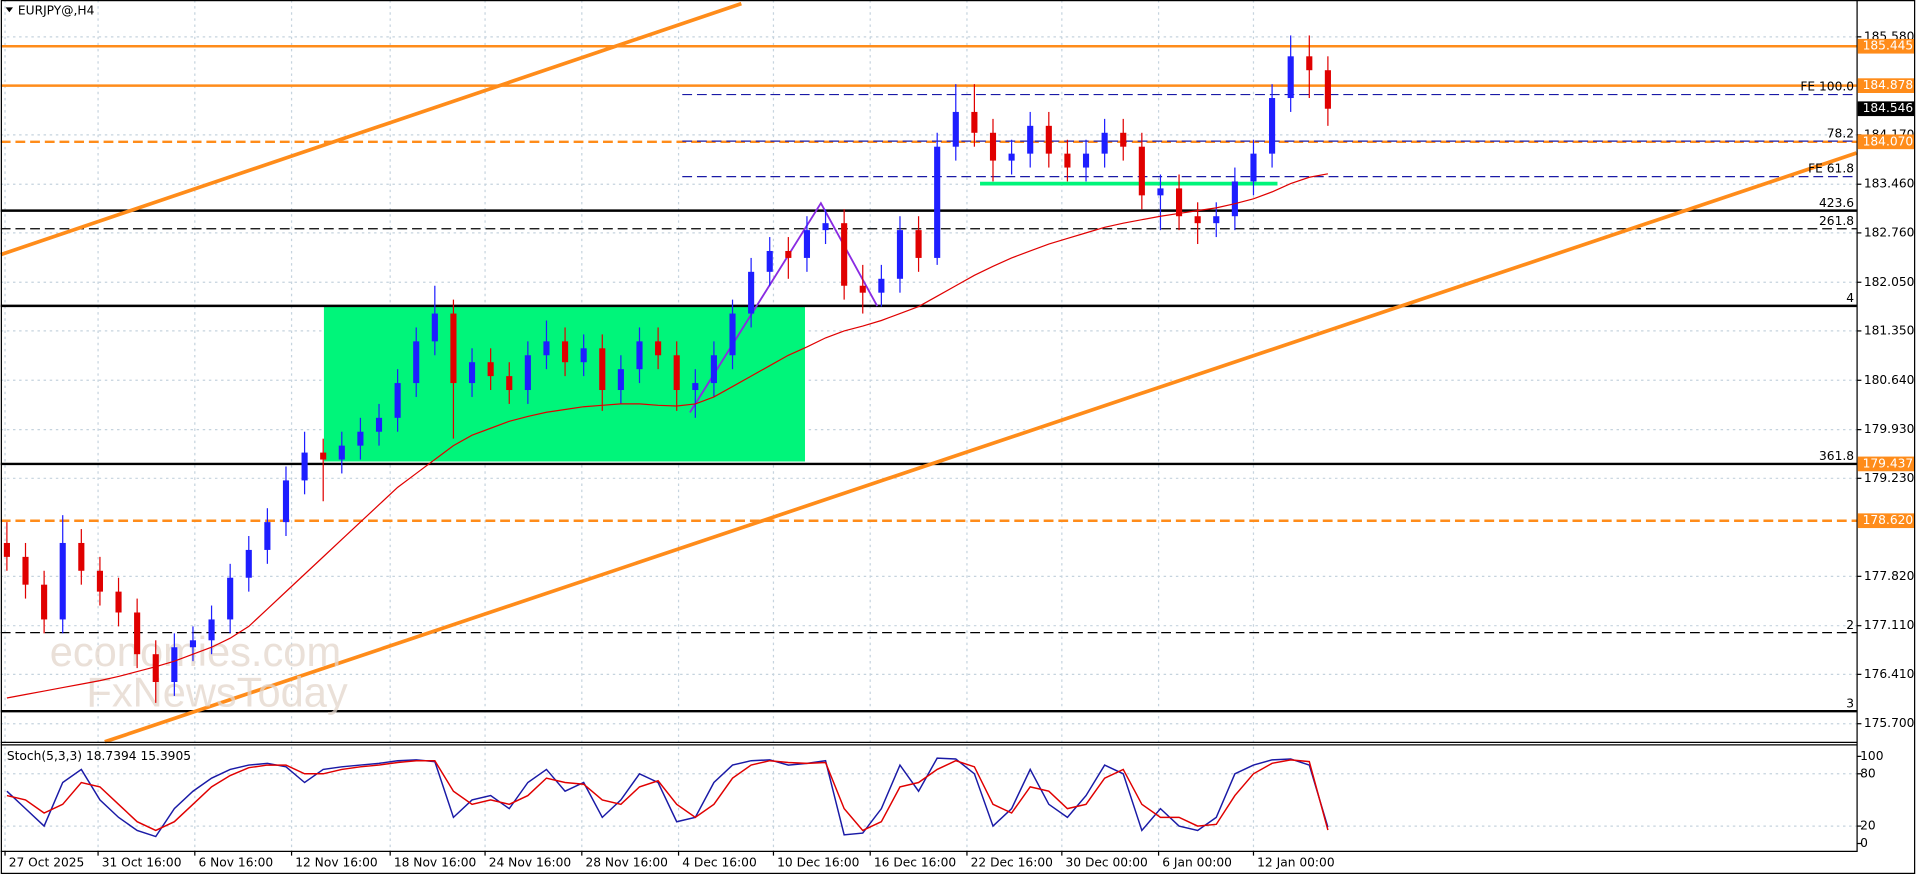 Image resolution: width=1916 pixels, height=874 pixels. Describe the element at coordinates (1889, 330) in the screenshot. I see `y-tick-label: 181.350` at that location.